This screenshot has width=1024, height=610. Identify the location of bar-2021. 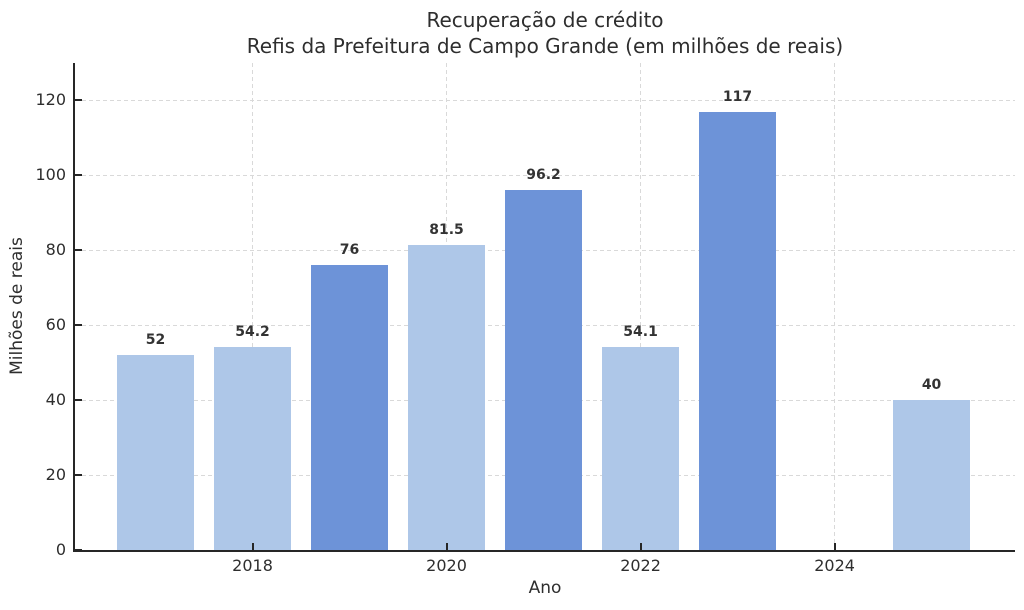
(543, 369).